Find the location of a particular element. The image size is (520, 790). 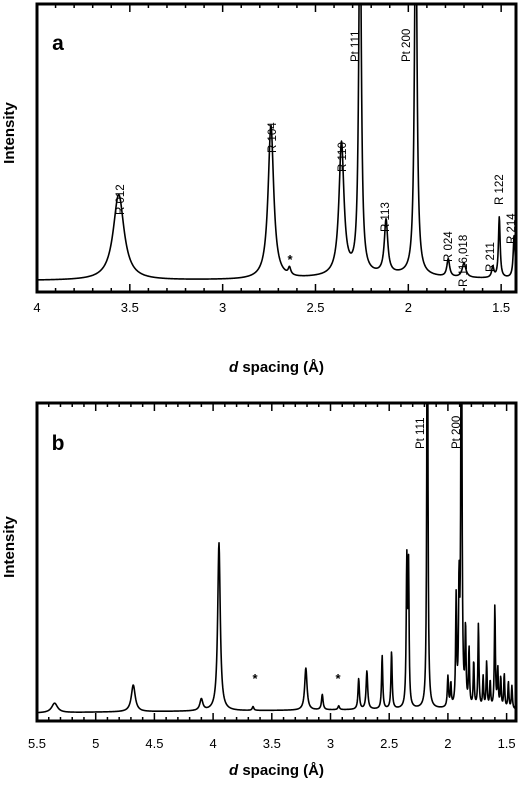

peak-label: R 122 is located at coordinates (500, 189).